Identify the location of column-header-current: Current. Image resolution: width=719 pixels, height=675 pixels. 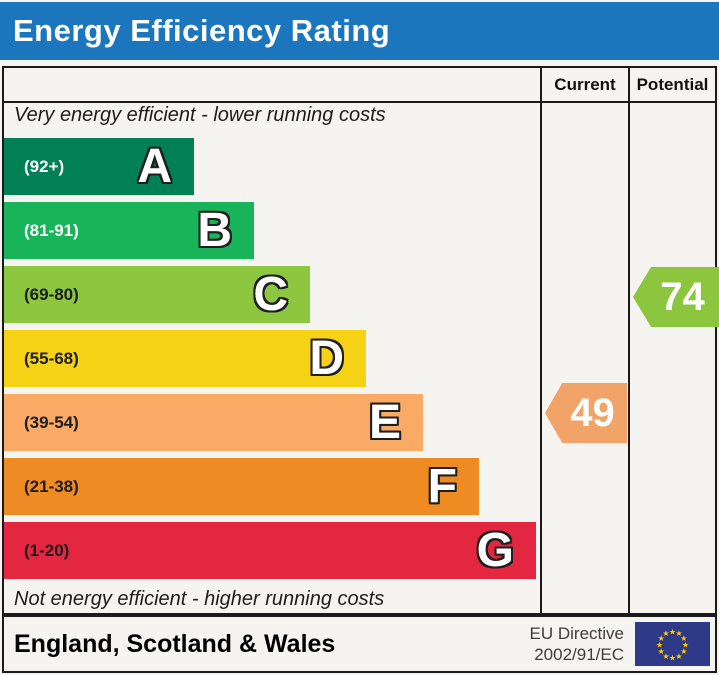
(585, 84).